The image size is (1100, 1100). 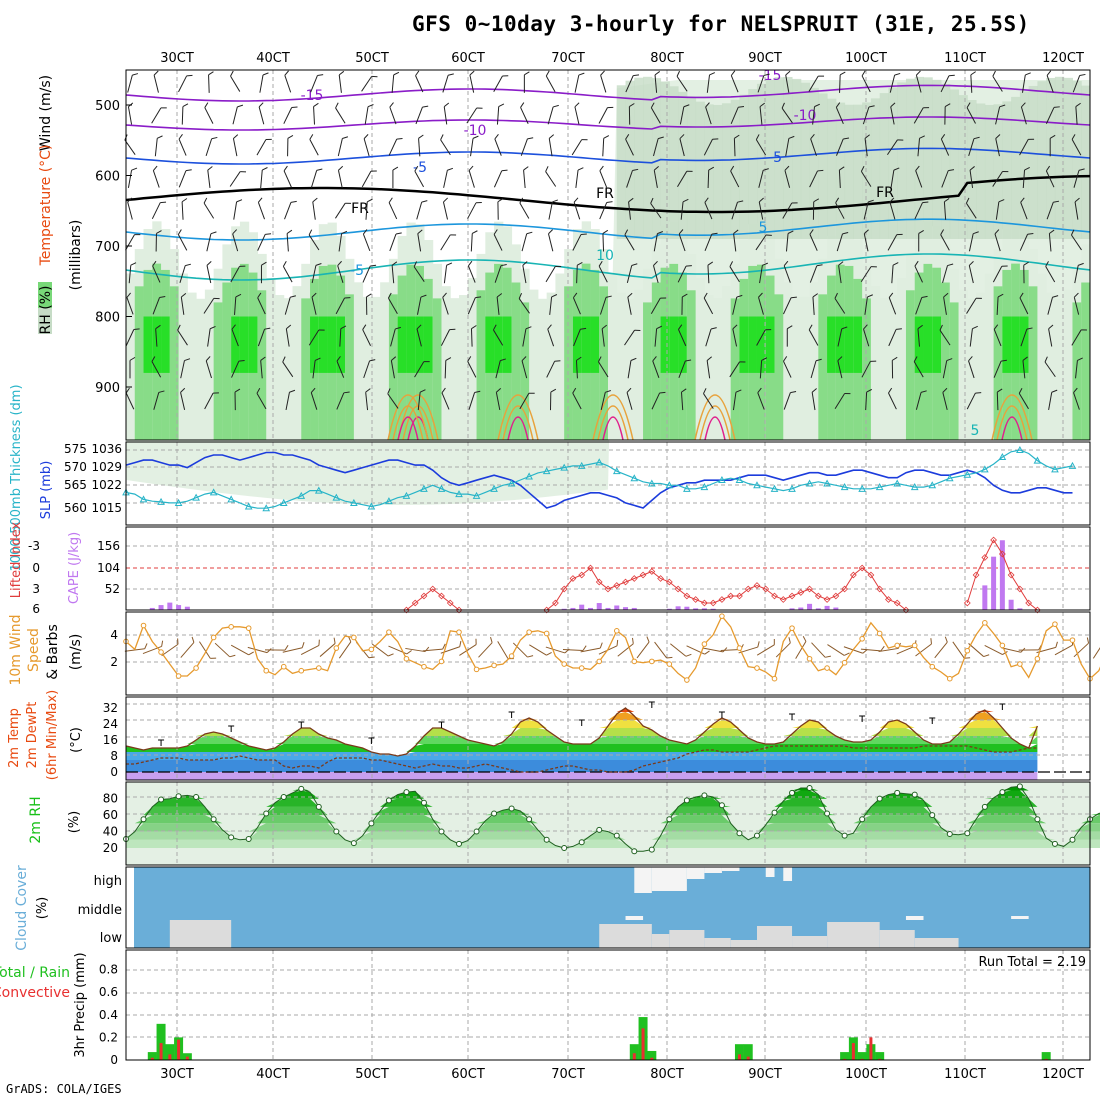 What do you see at coordinates (110, 848) in the screenshot?
I see `rh-tick: 20` at bounding box center [110, 848].